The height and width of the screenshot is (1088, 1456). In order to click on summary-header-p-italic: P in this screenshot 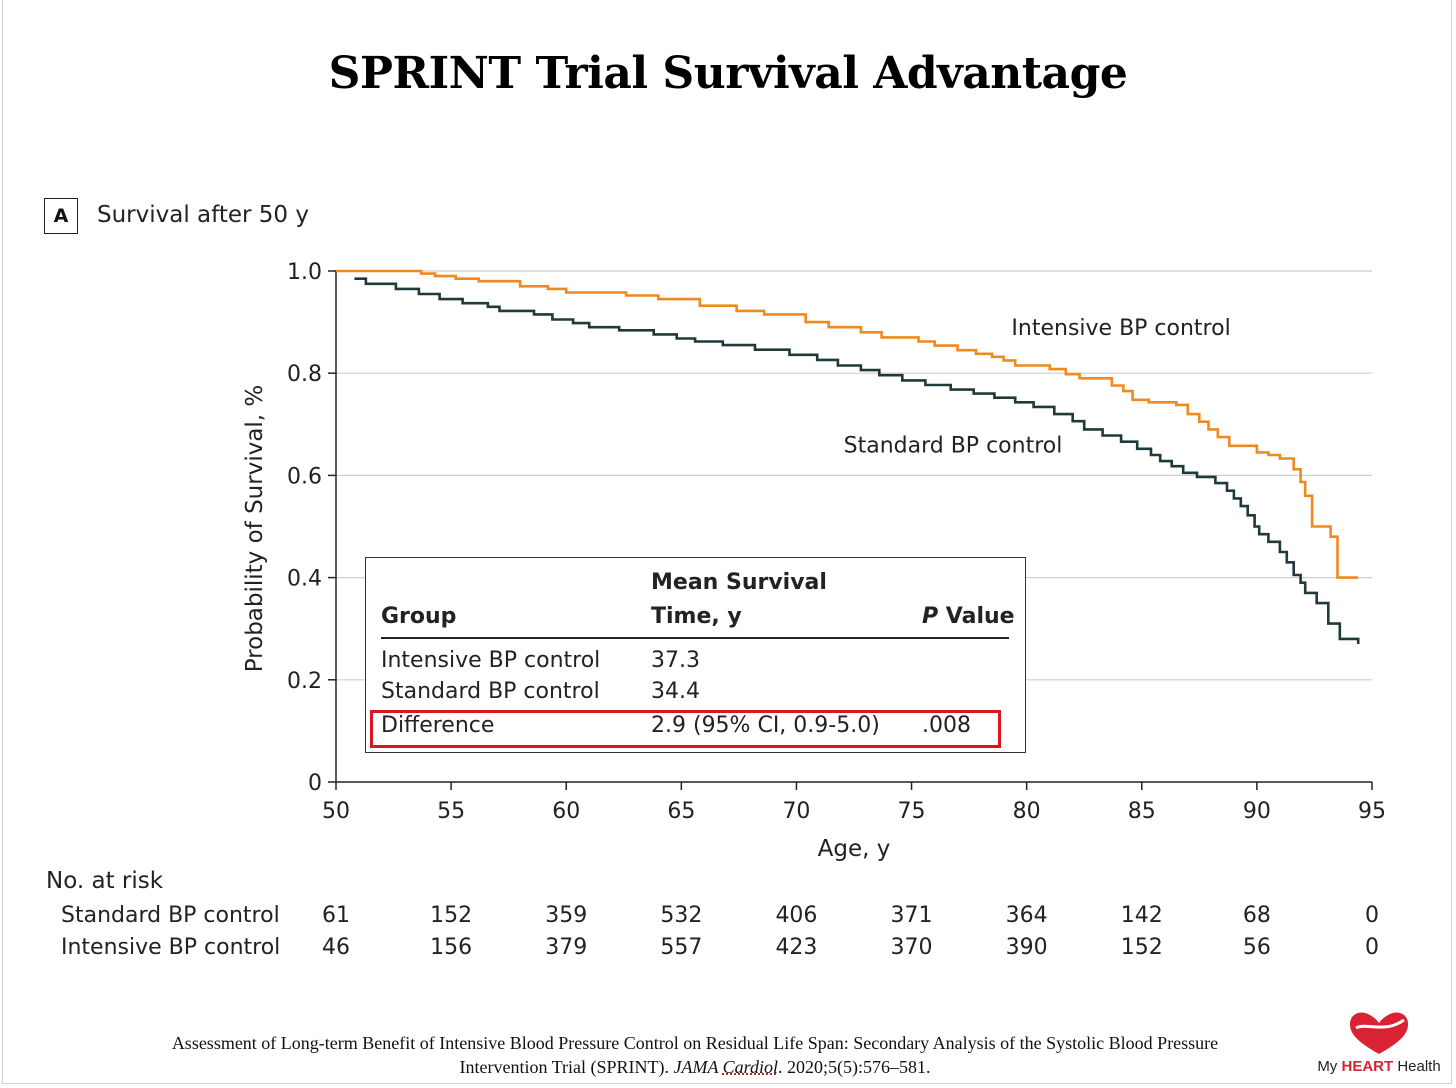, I will do `click(930, 616)`.